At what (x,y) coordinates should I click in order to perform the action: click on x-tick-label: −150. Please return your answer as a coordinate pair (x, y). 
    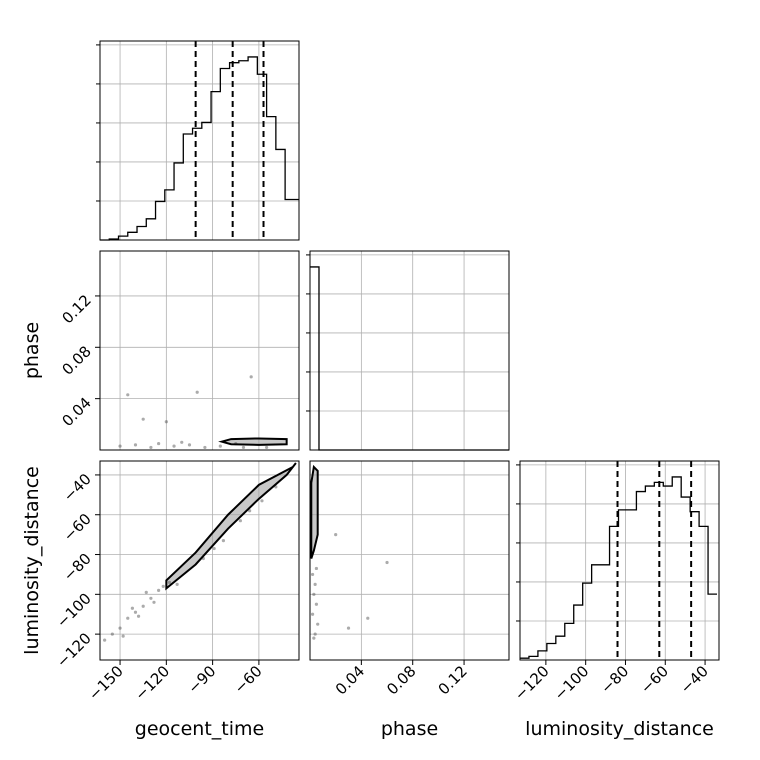
    Looking at the image, I should click on (106, 683).